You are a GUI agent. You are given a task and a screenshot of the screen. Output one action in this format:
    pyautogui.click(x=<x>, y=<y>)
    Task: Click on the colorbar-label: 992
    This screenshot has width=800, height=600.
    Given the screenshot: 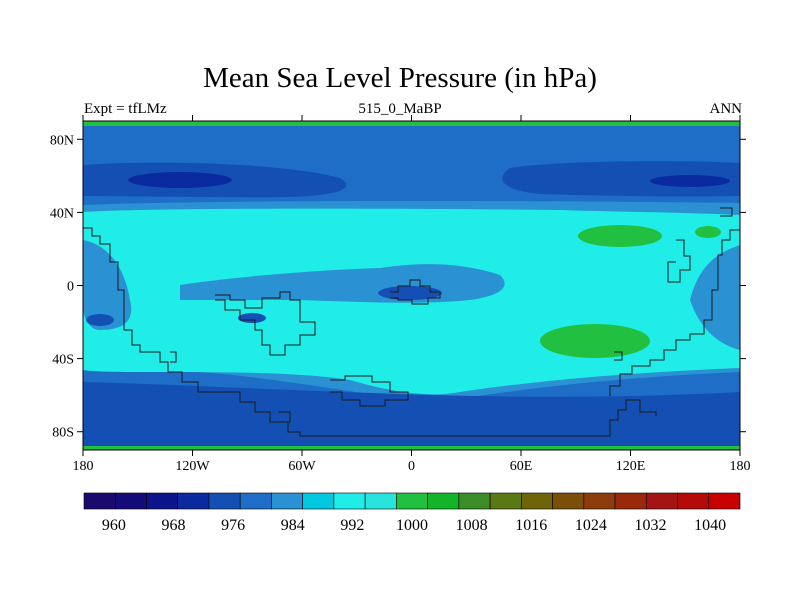 What is the action you would take?
    pyautogui.click(x=352, y=525)
    